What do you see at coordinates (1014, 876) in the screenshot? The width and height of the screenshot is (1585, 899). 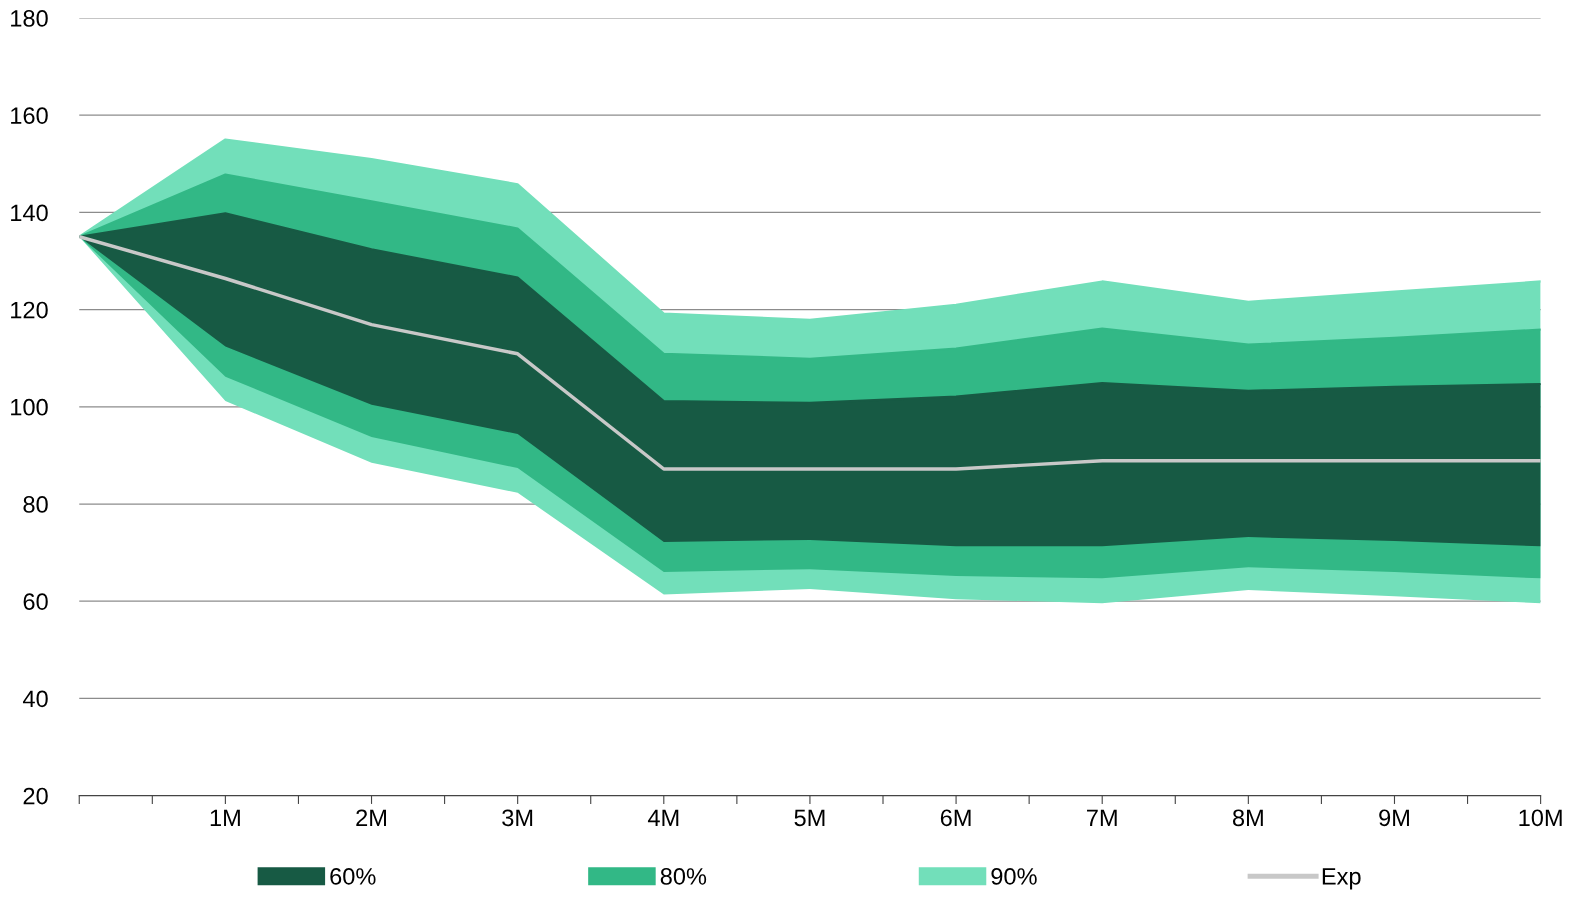 I see `legend-label: 90%` at bounding box center [1014, 876].